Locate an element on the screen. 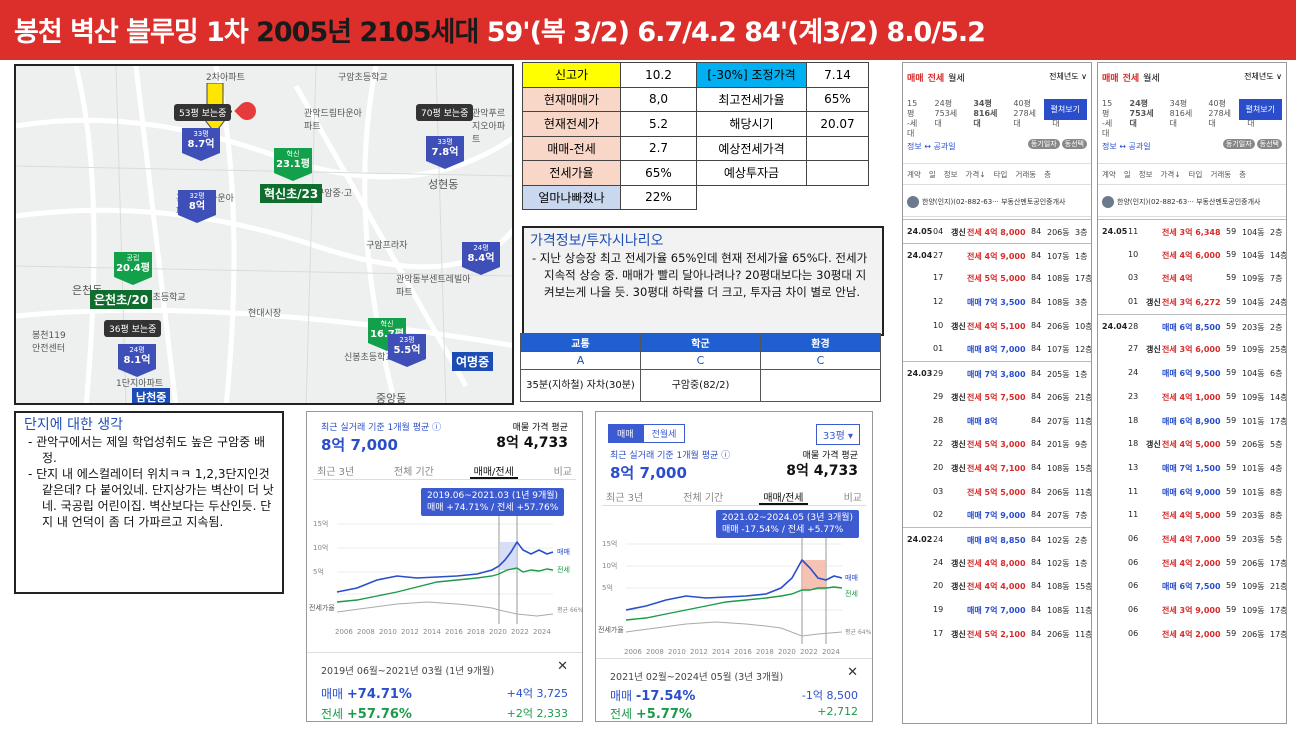  list-item: 18 매매 6억 8,900 59 101동 17층 is located at coordinates (1192, 421).